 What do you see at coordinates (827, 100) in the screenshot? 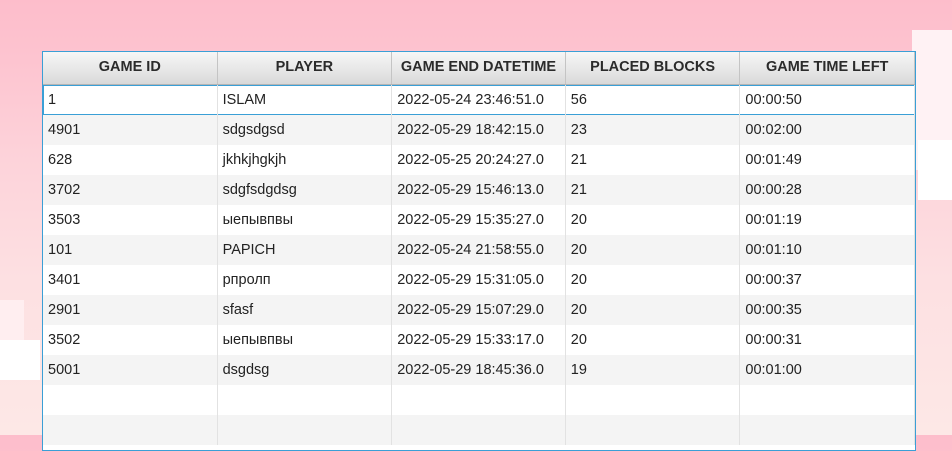
I see `cell-game-time-left: 00:00:50` at bounding box center [827, 100].